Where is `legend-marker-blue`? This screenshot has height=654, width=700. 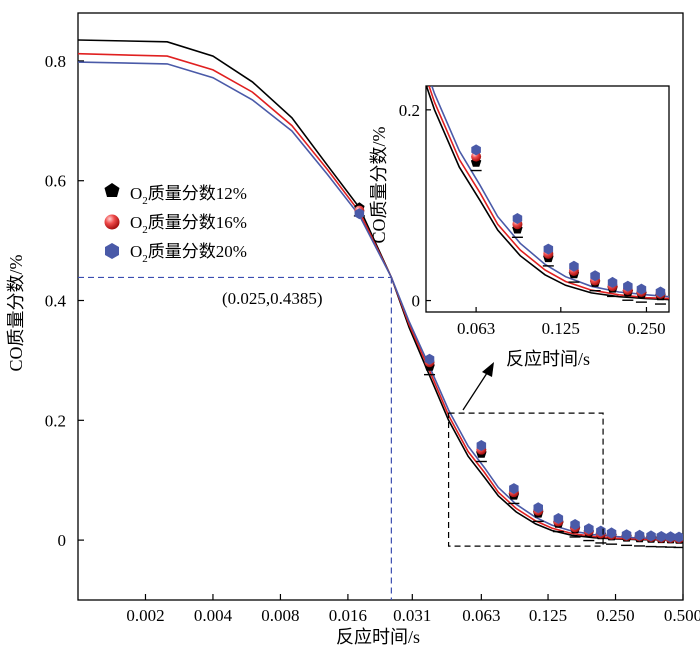
legend-marker-blue is located at coordinates (112, 251).